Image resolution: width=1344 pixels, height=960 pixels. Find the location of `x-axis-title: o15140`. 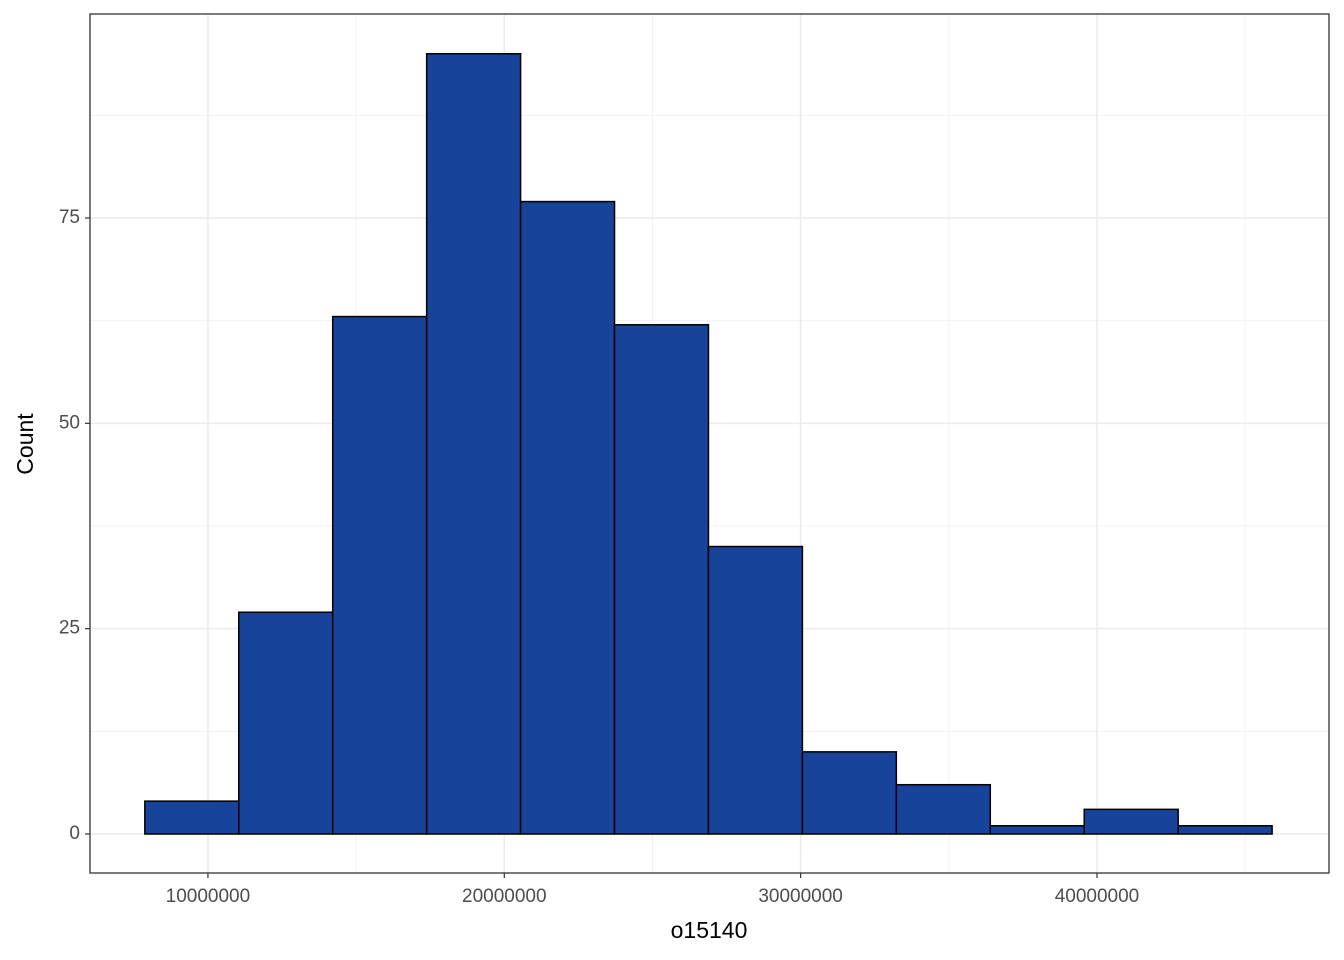

x-axis-title: o15140 is located at coordinates (709, 930).